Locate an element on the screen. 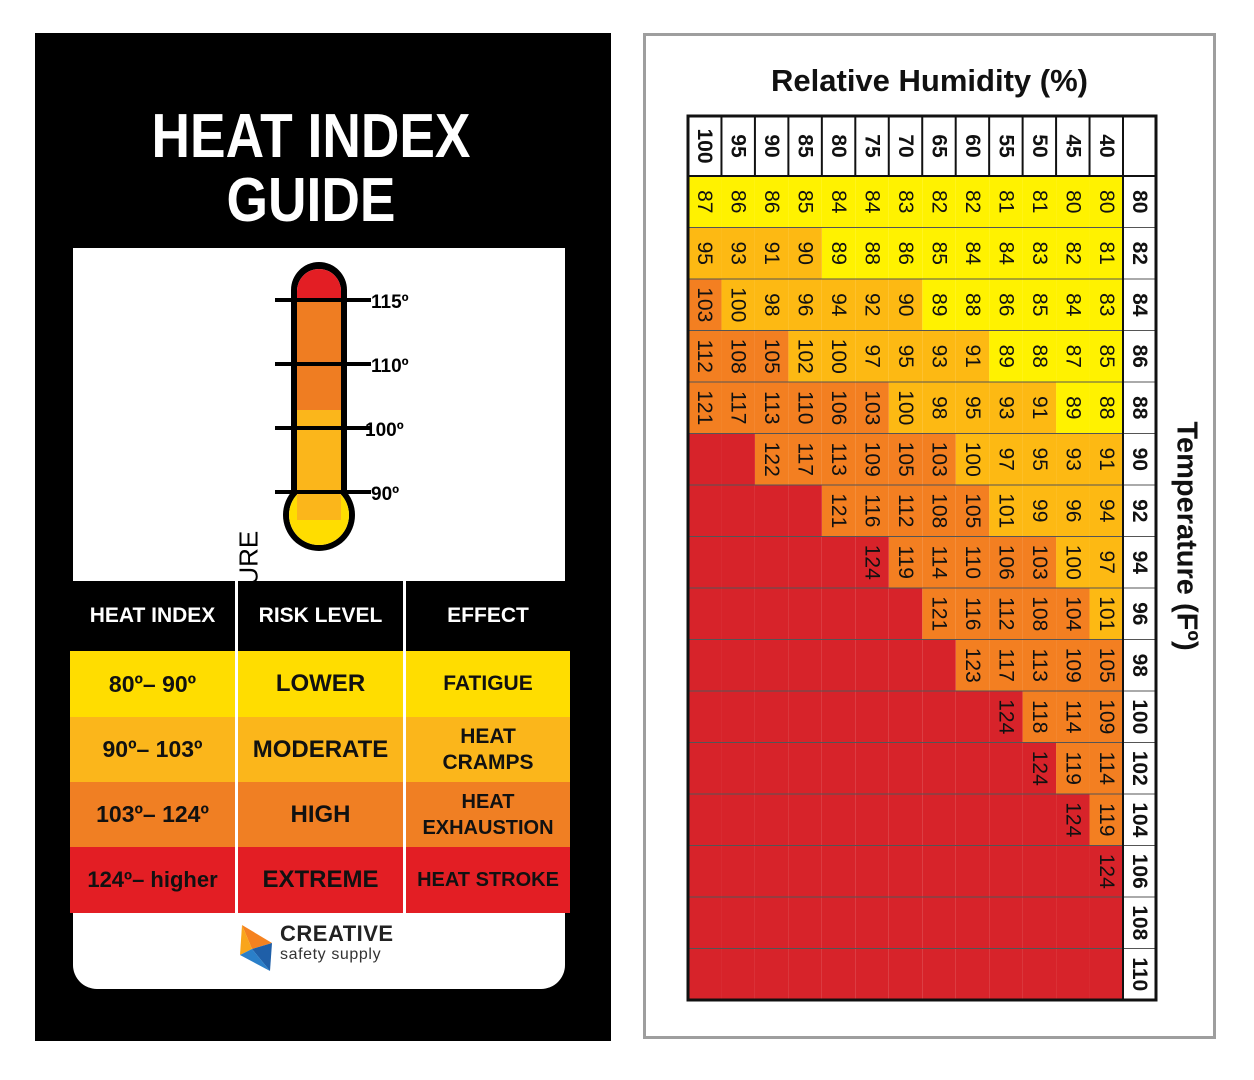 This screenshot has width=1254, height=1080. heat-value-label: 95 is located at coordinates (972, 407).